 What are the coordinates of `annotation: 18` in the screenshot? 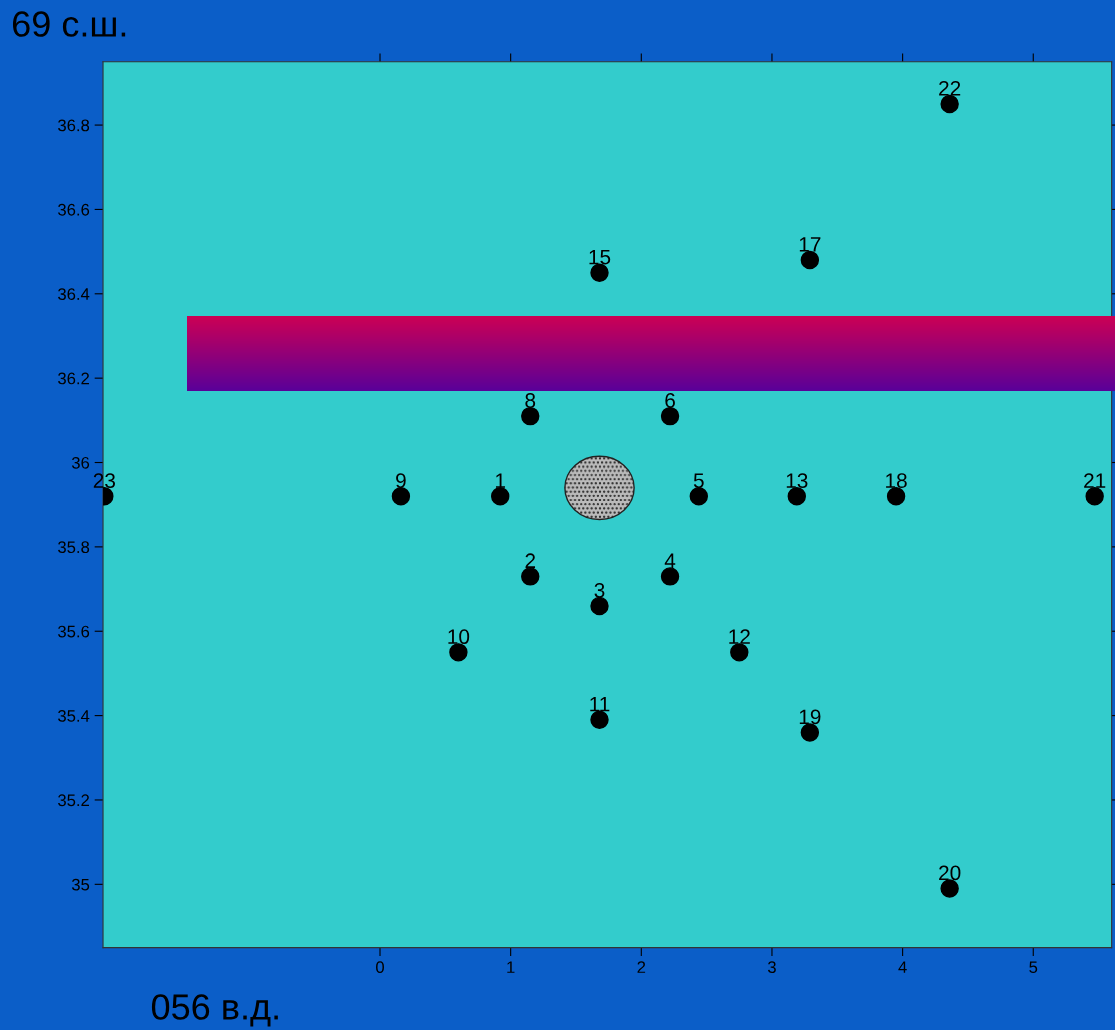 It's located at (896, 480).